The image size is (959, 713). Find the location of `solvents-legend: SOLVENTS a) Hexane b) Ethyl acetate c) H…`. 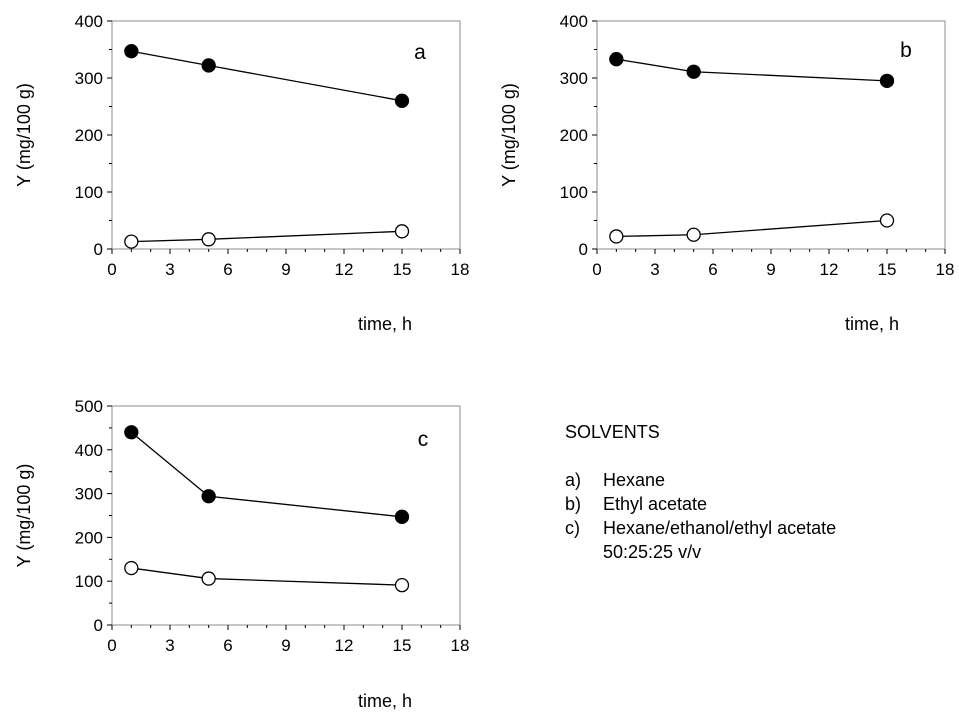

solvents-legend: SOLVENTS a) Hexane b) Ethyl acetate c) H… is located at coordinates (700, 492).